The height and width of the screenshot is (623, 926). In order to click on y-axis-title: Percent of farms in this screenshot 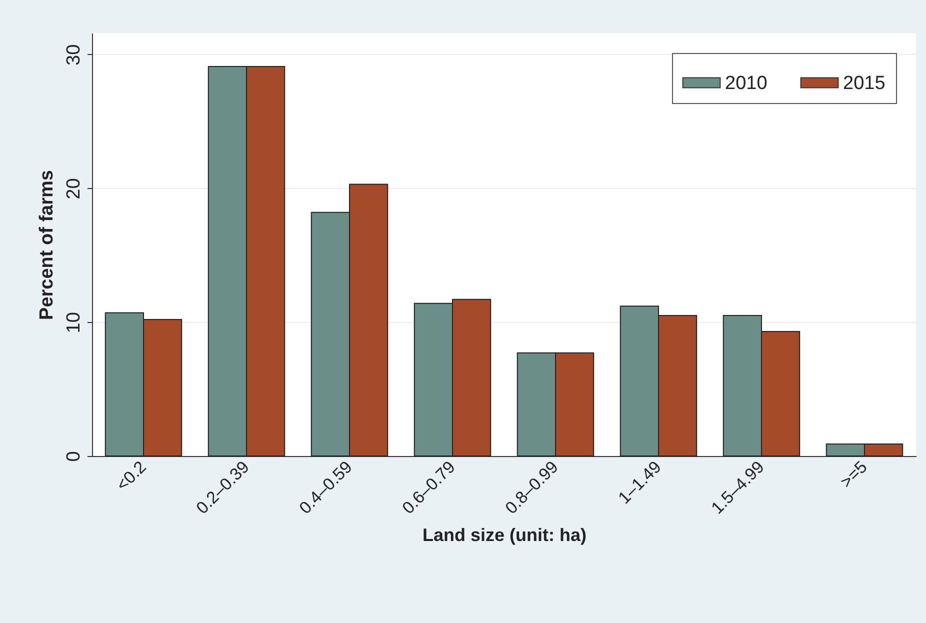, I will do `click(47, 245)`.